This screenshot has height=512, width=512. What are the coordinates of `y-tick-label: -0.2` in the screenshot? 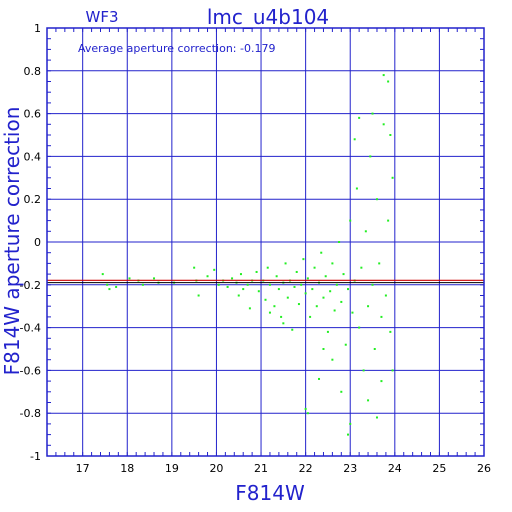 It's located at (30, 285).